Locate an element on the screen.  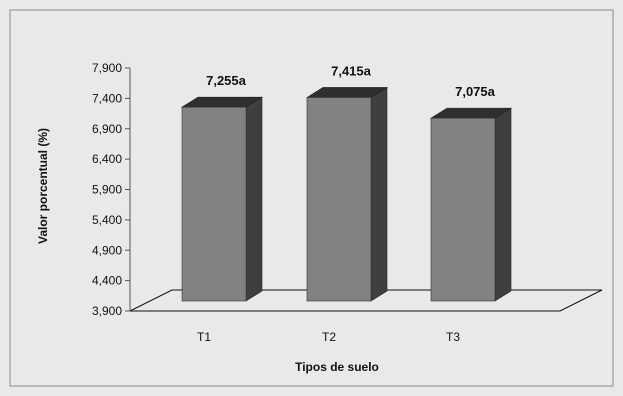
y-tick-label: 5,400 is located at coordinates (107, 220).